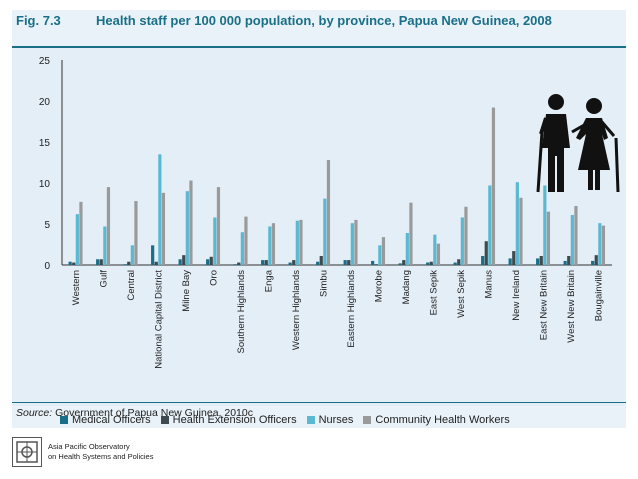 The height and width of the screenshot is (479, 638). I want to click on y-tick-label: 15, so click(45, 143).